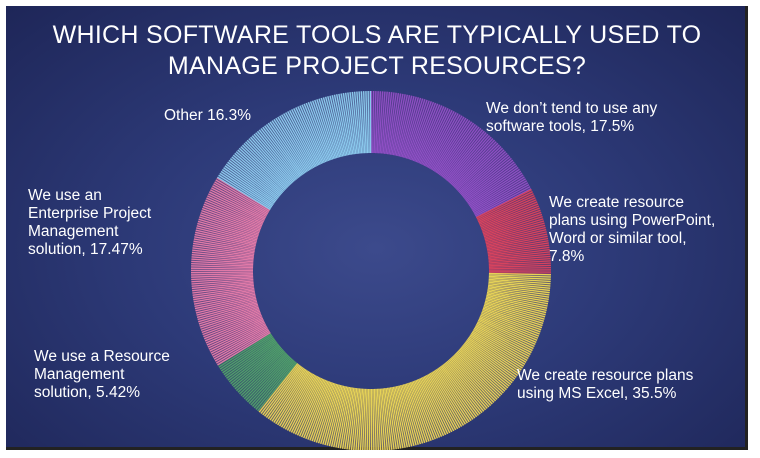 This screenshot has width=760, height=458. What do you see at coordinates (73, 231) in the screenshot?
I see `slice-label-enterprise-pm-line-3: Management` at bounding box center [73, 231].